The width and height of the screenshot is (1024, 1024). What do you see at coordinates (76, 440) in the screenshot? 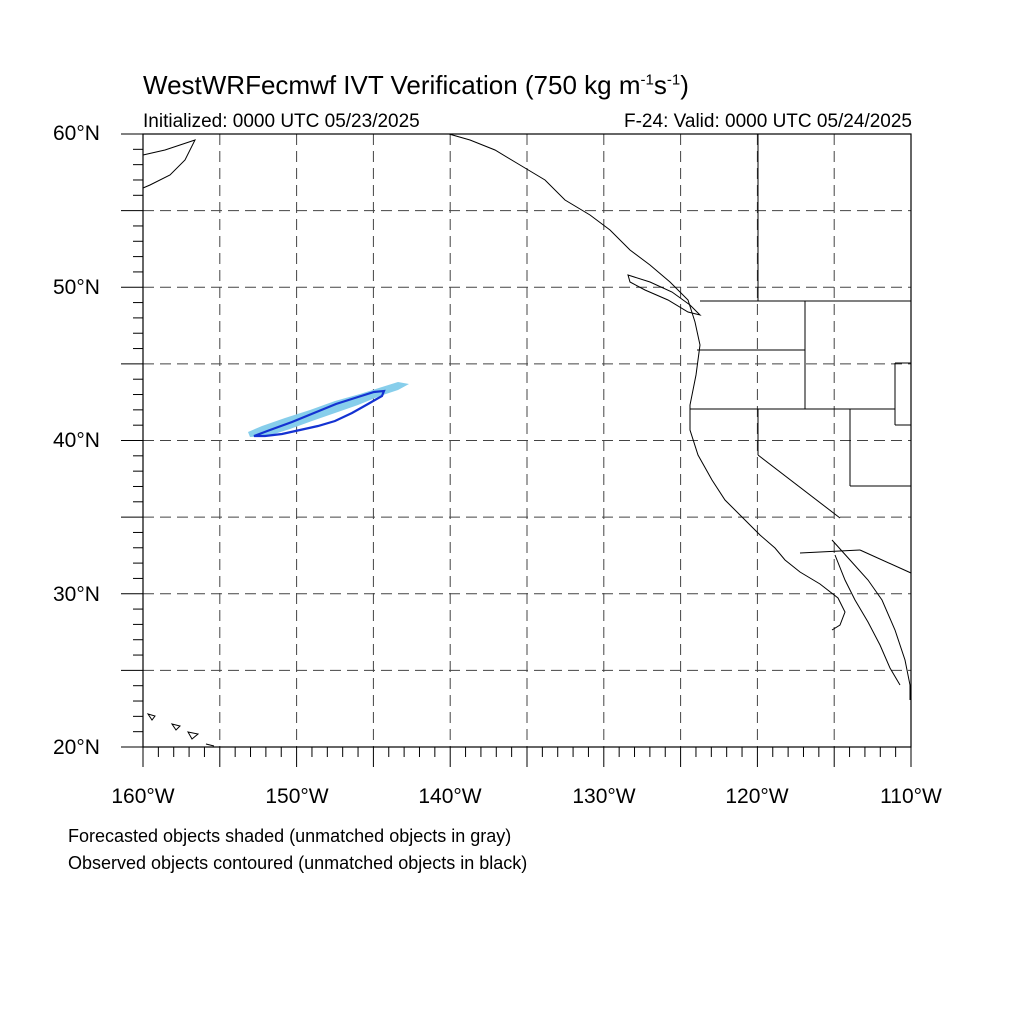
I see `lat-label-40n: 40°N` at bounding box center [76, 440].